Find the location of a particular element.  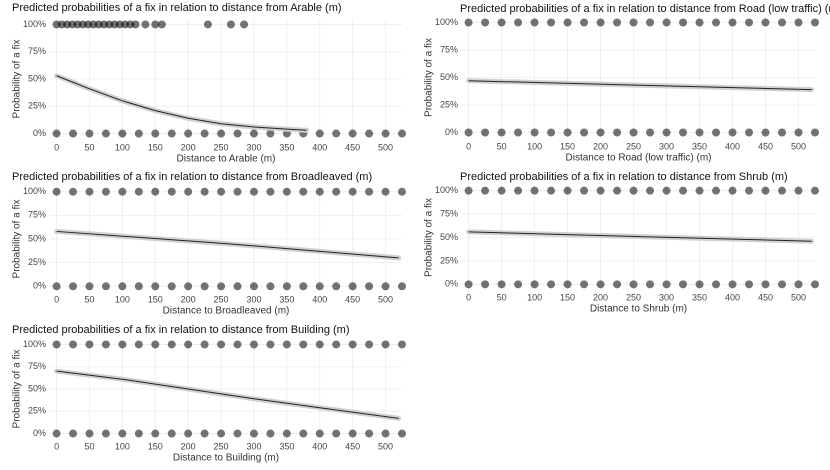

x-axis-label: Distance to Building (m) is located at coordinates (226, 458).